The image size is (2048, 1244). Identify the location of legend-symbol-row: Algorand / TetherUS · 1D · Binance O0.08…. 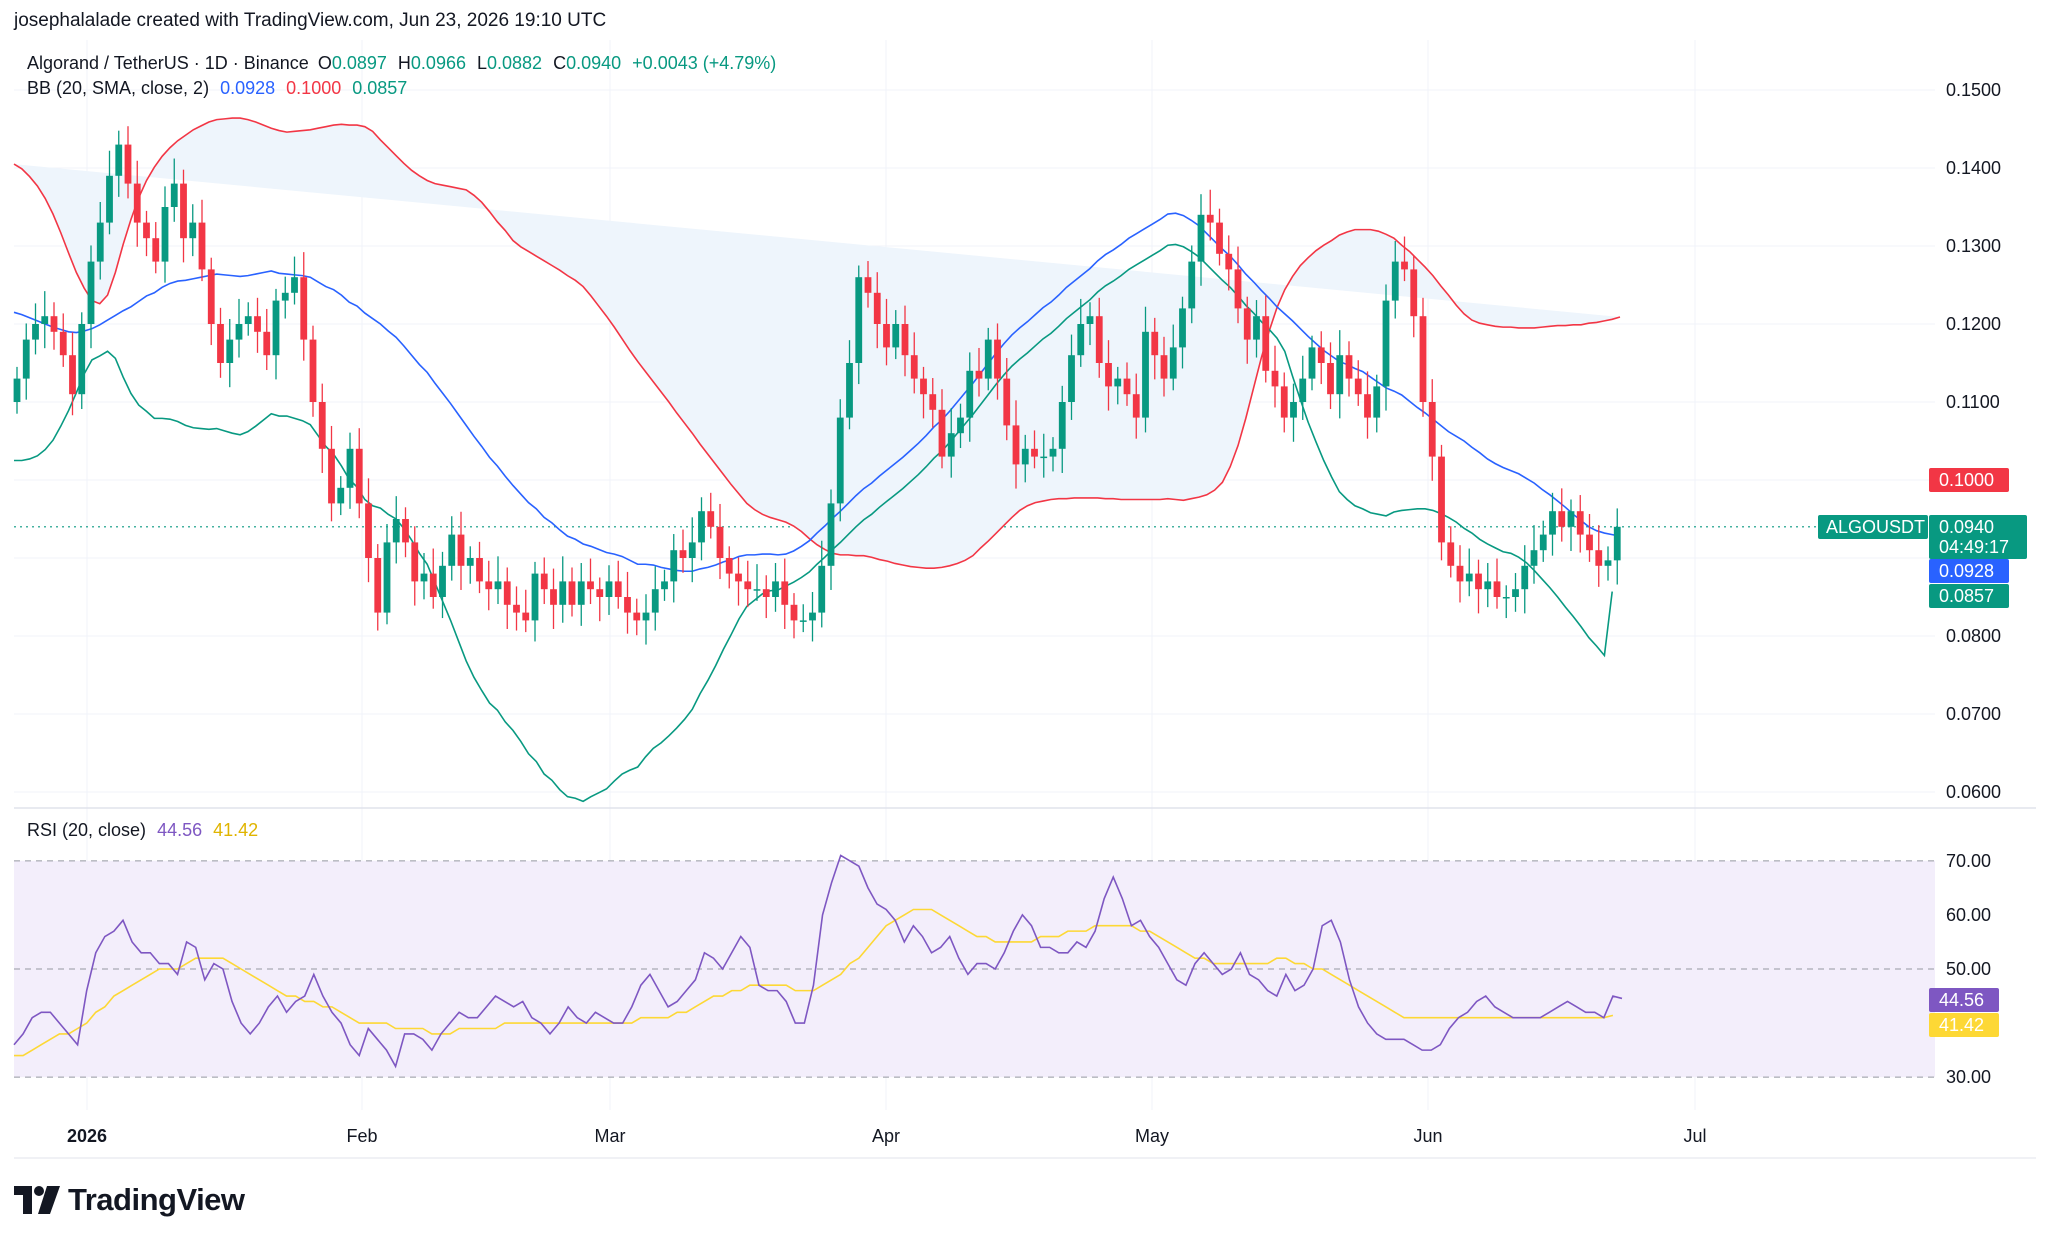
(401, 63).